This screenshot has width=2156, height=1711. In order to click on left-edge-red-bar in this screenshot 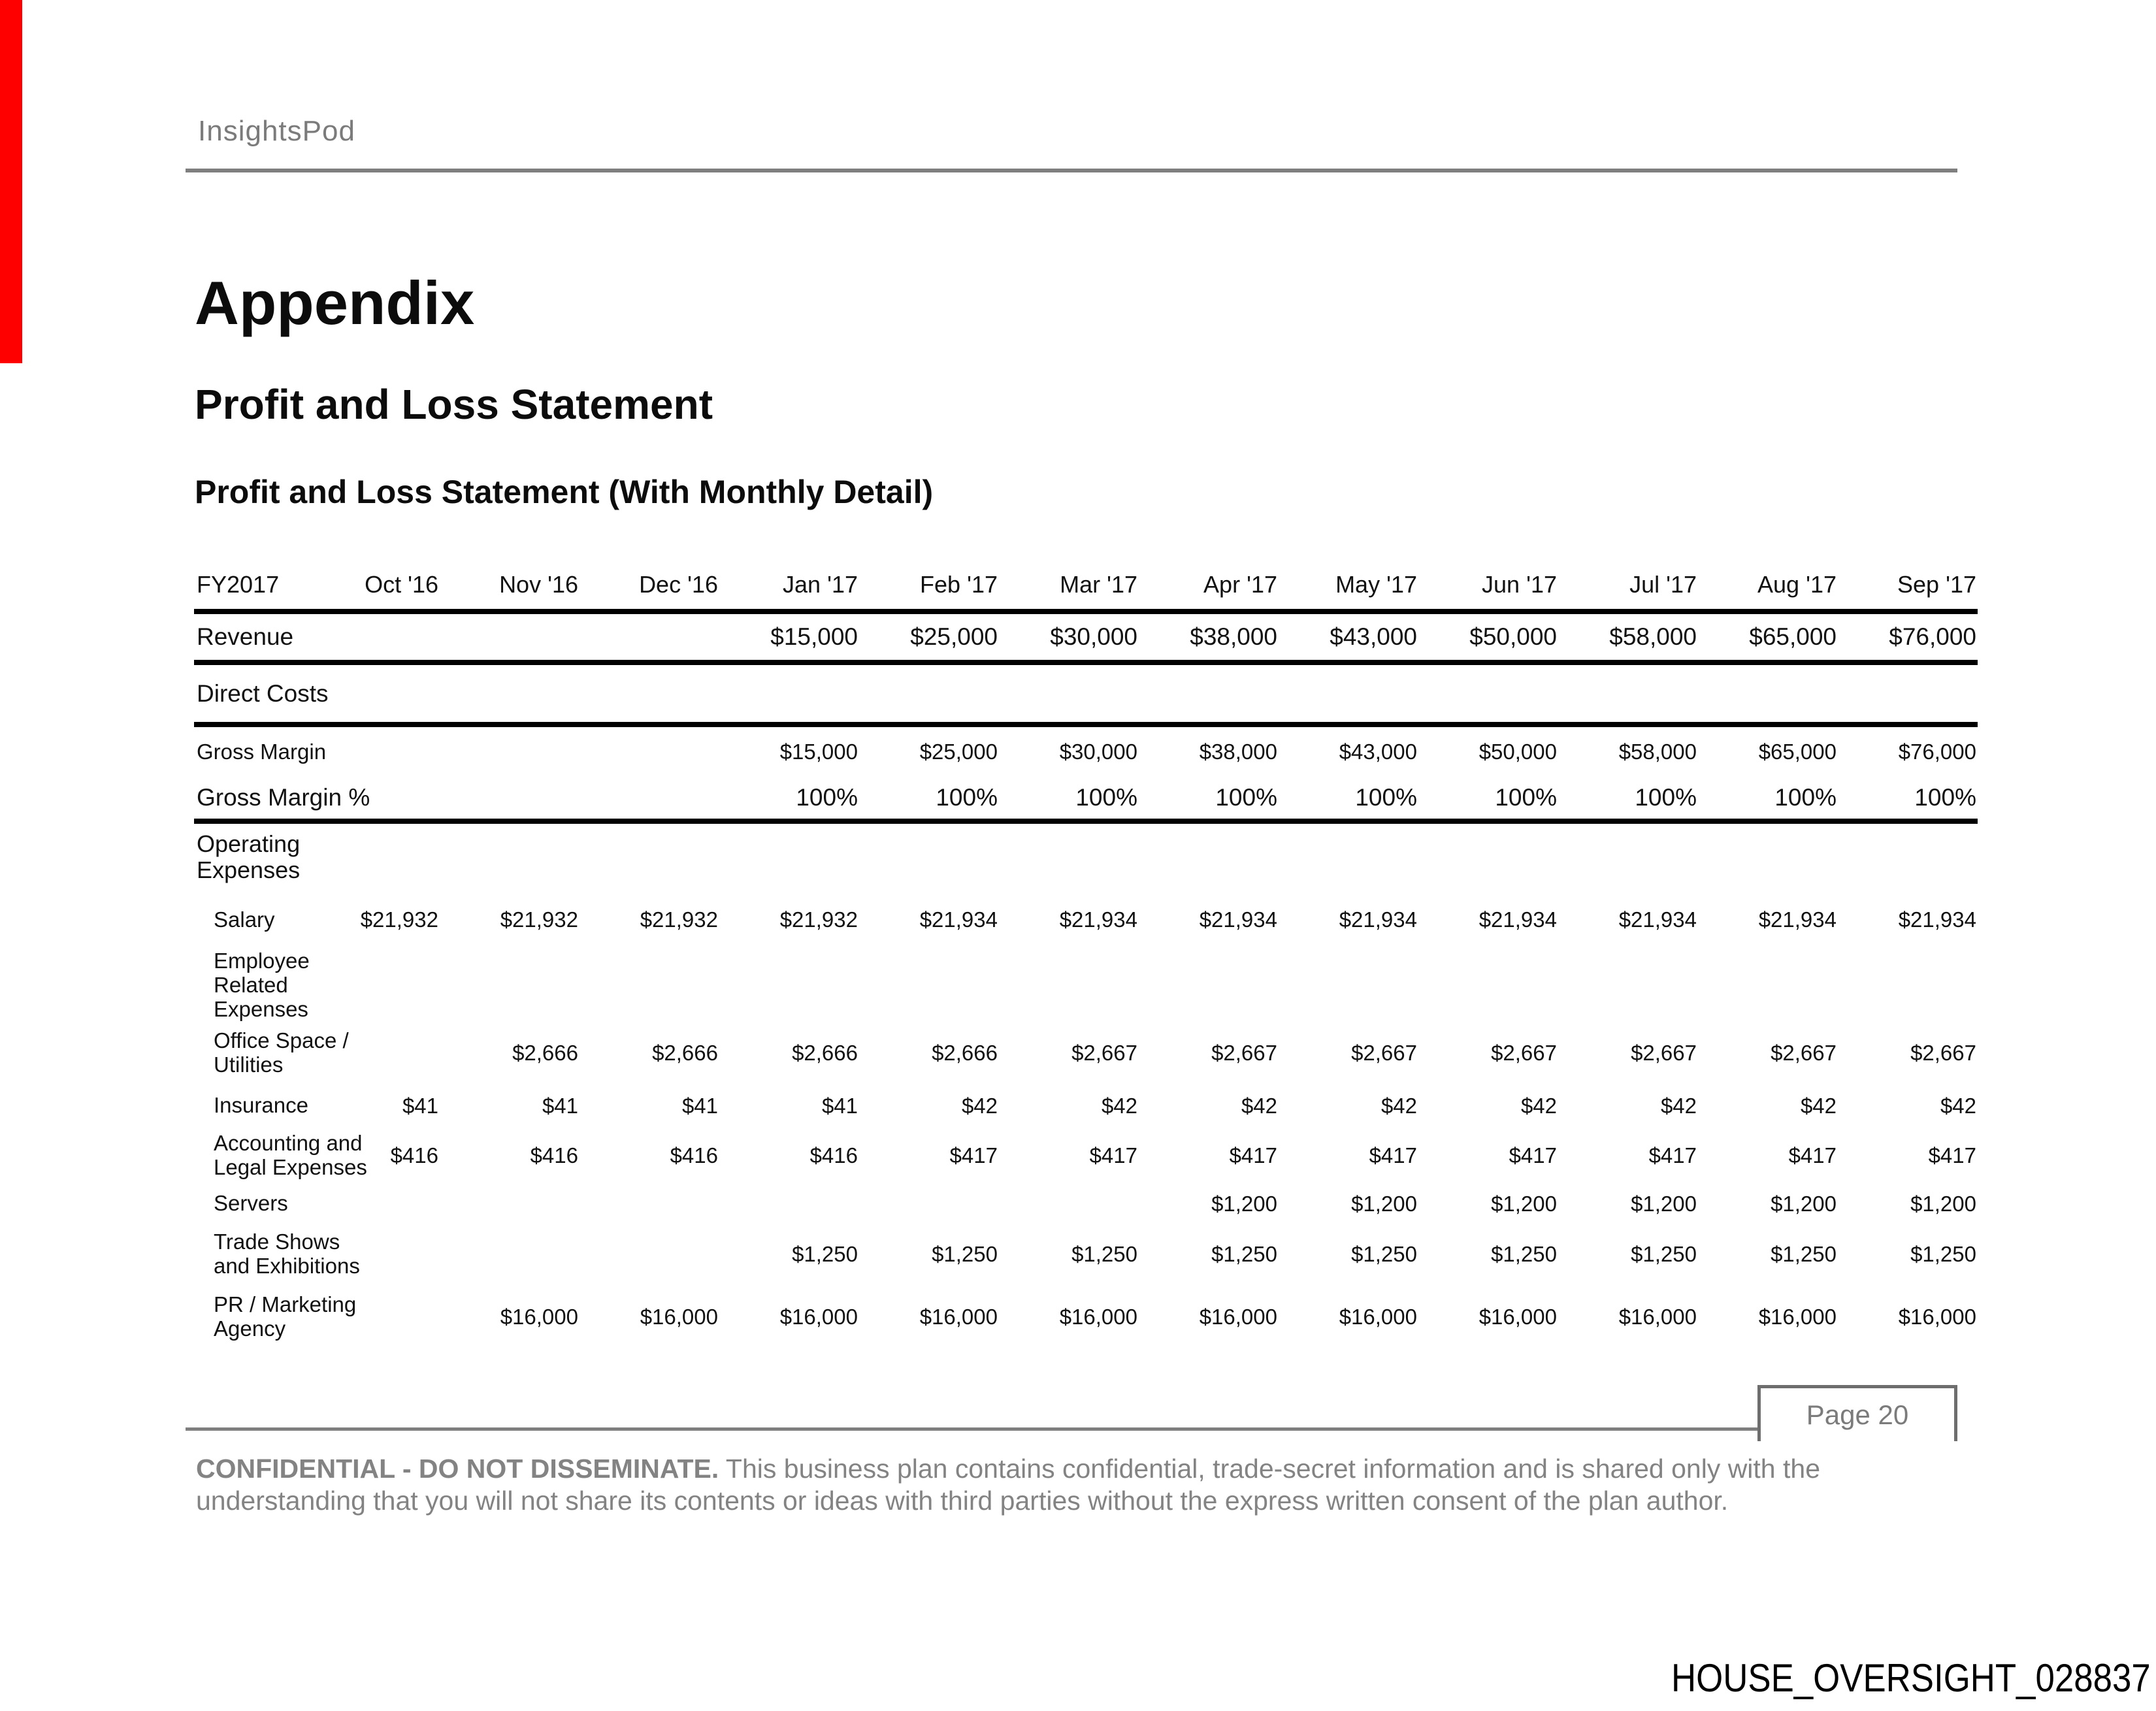, I will do `click(11, 181)`.